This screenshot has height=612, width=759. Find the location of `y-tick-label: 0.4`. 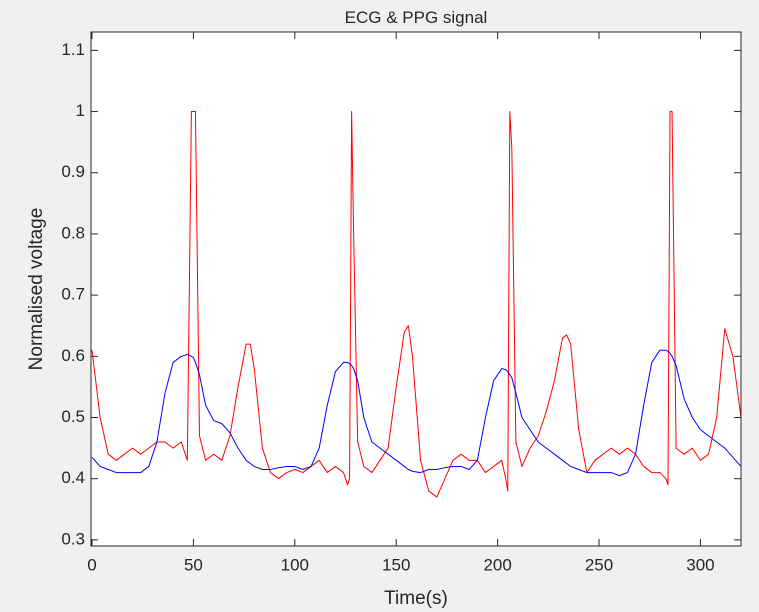

y-tick-label: 0.4 is located at coordinates (73, 477).